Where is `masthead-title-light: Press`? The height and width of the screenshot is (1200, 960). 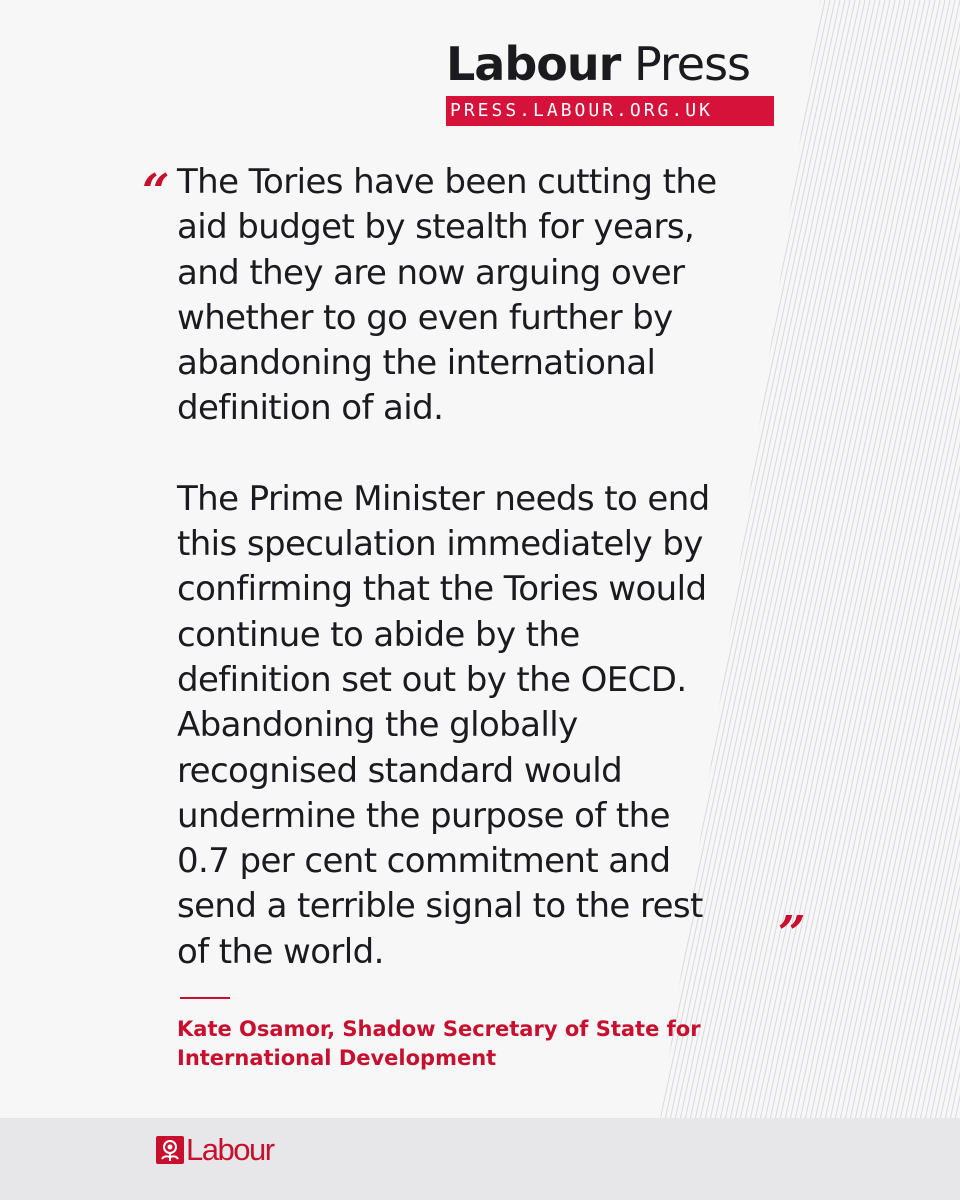 masthead-title-light: Press is located at coordinates (685, 64).